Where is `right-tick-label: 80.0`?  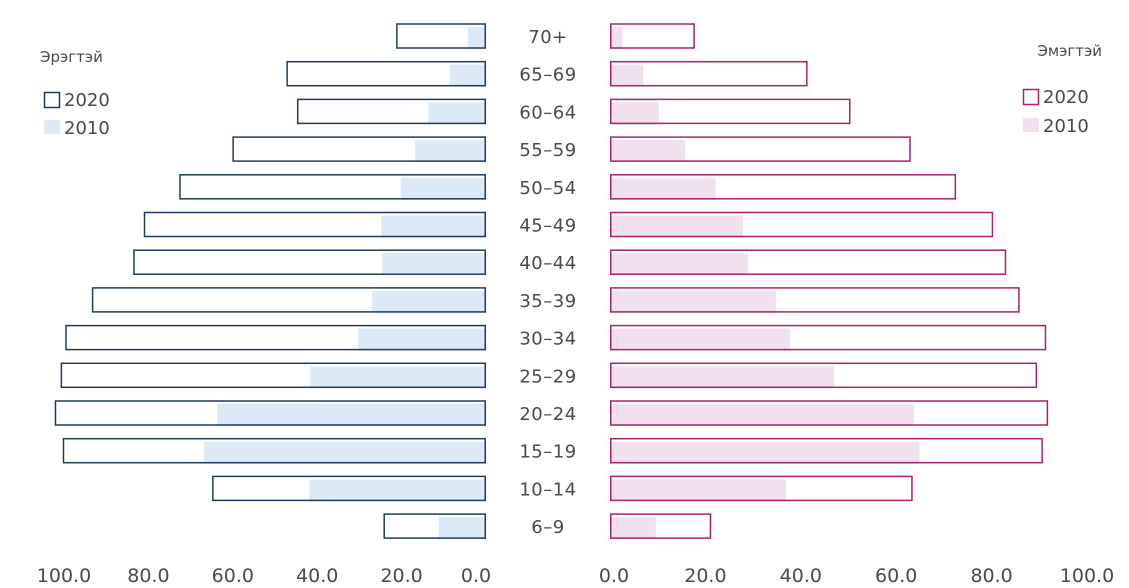 right-tick-label: 80.0 is located at coordinates (991, 576).